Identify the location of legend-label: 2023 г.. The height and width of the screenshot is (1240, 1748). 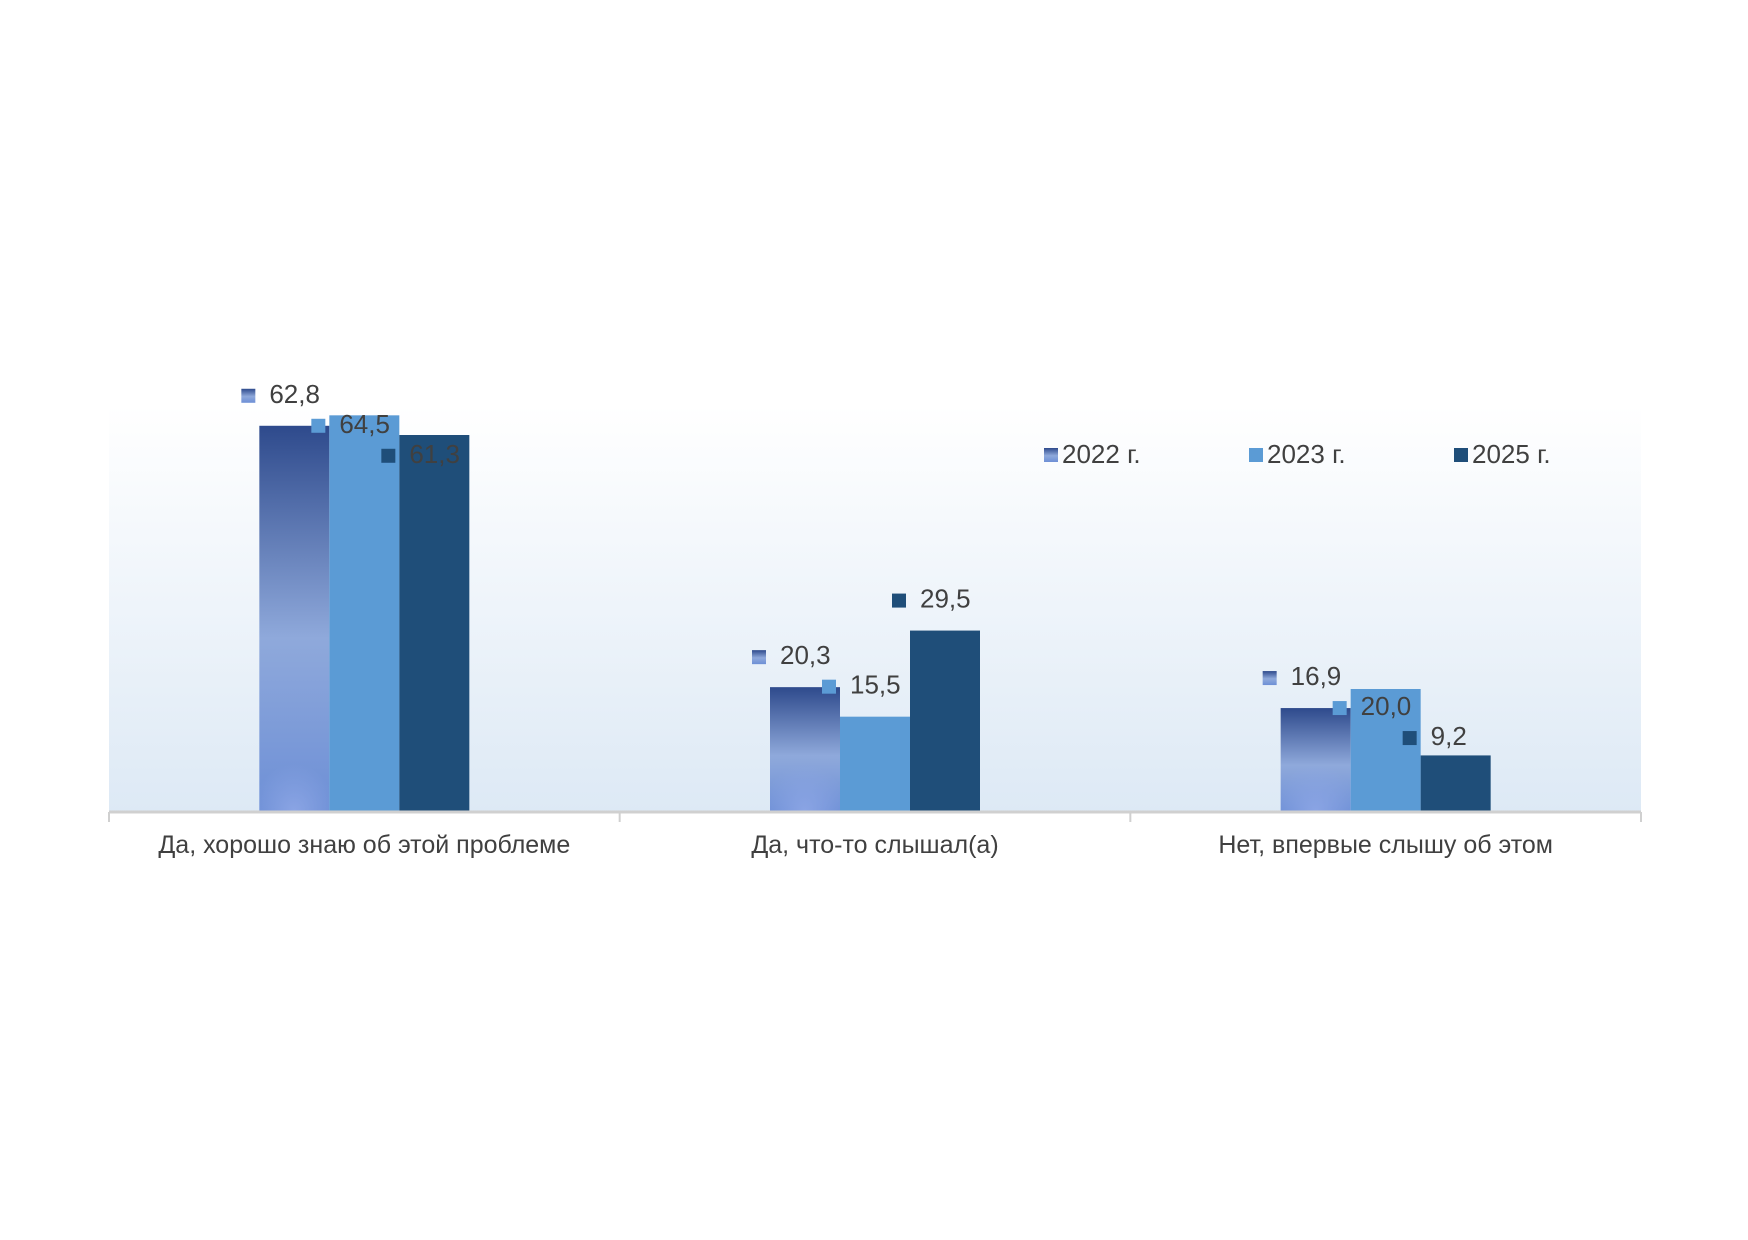
(1306, 454).